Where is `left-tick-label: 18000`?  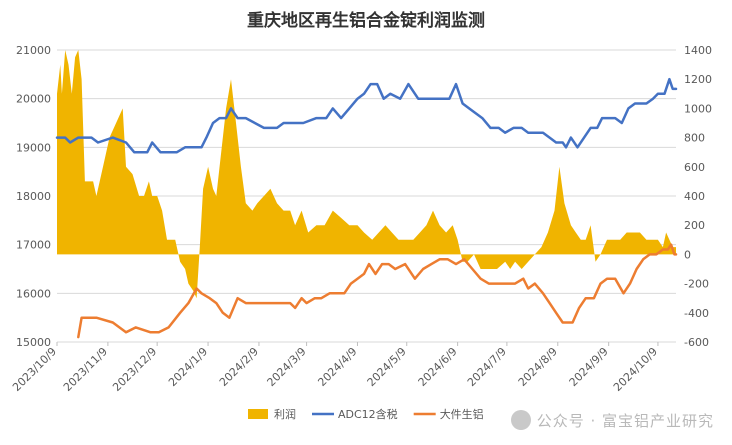
left-tick-label: 18000 is located at coordinates (33, 196).